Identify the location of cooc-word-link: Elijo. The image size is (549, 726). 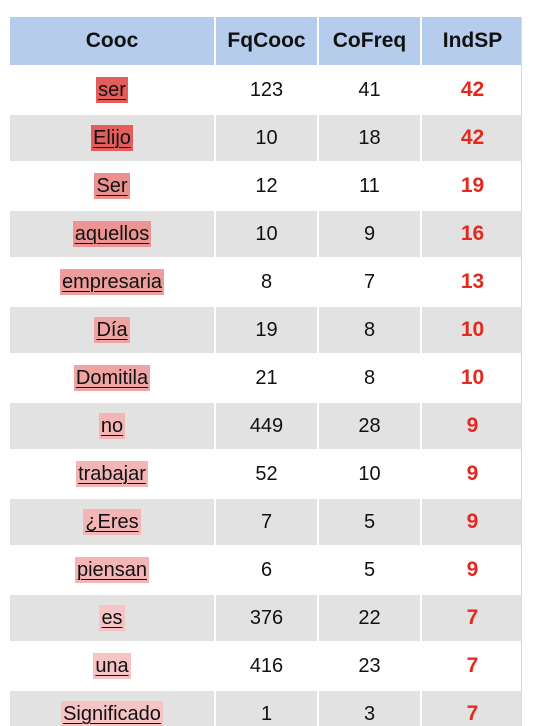
(112, 138).